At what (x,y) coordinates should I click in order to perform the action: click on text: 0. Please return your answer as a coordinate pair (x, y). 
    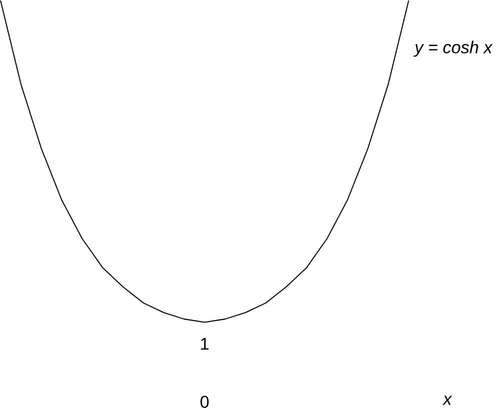
    Looking at the image, I should click on (204, 402).